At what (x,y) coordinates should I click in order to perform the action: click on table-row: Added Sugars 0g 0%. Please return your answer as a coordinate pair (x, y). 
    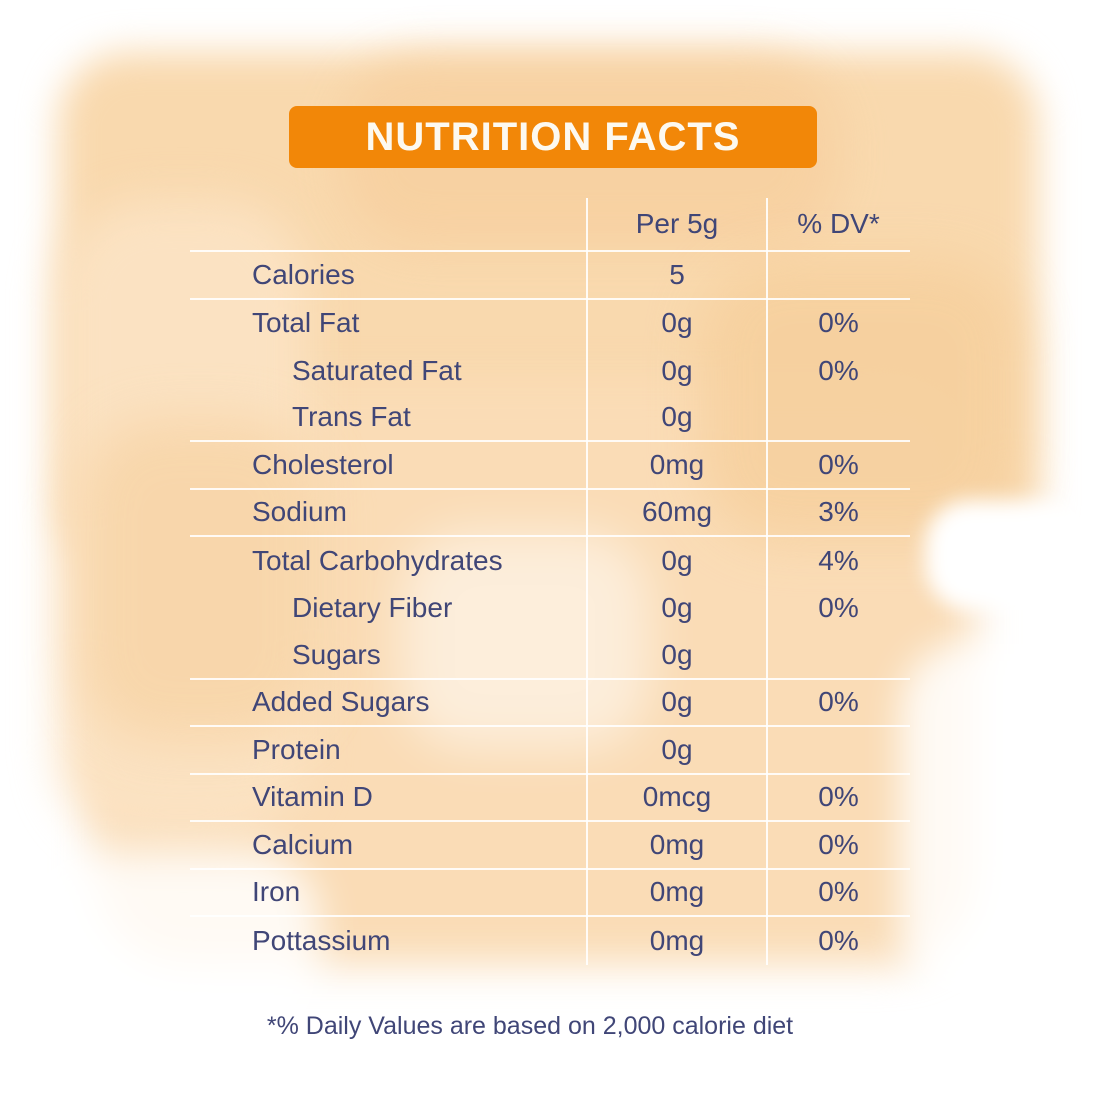
    Looking at the image, I should click on (550, 703).